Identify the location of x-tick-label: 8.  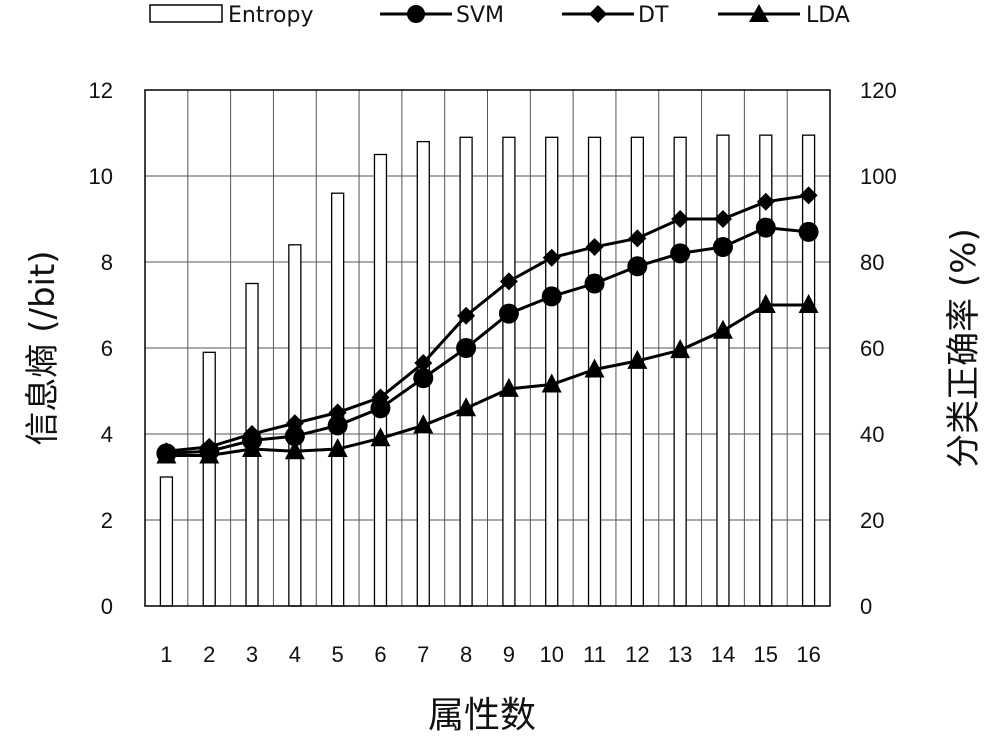
(466, 654).